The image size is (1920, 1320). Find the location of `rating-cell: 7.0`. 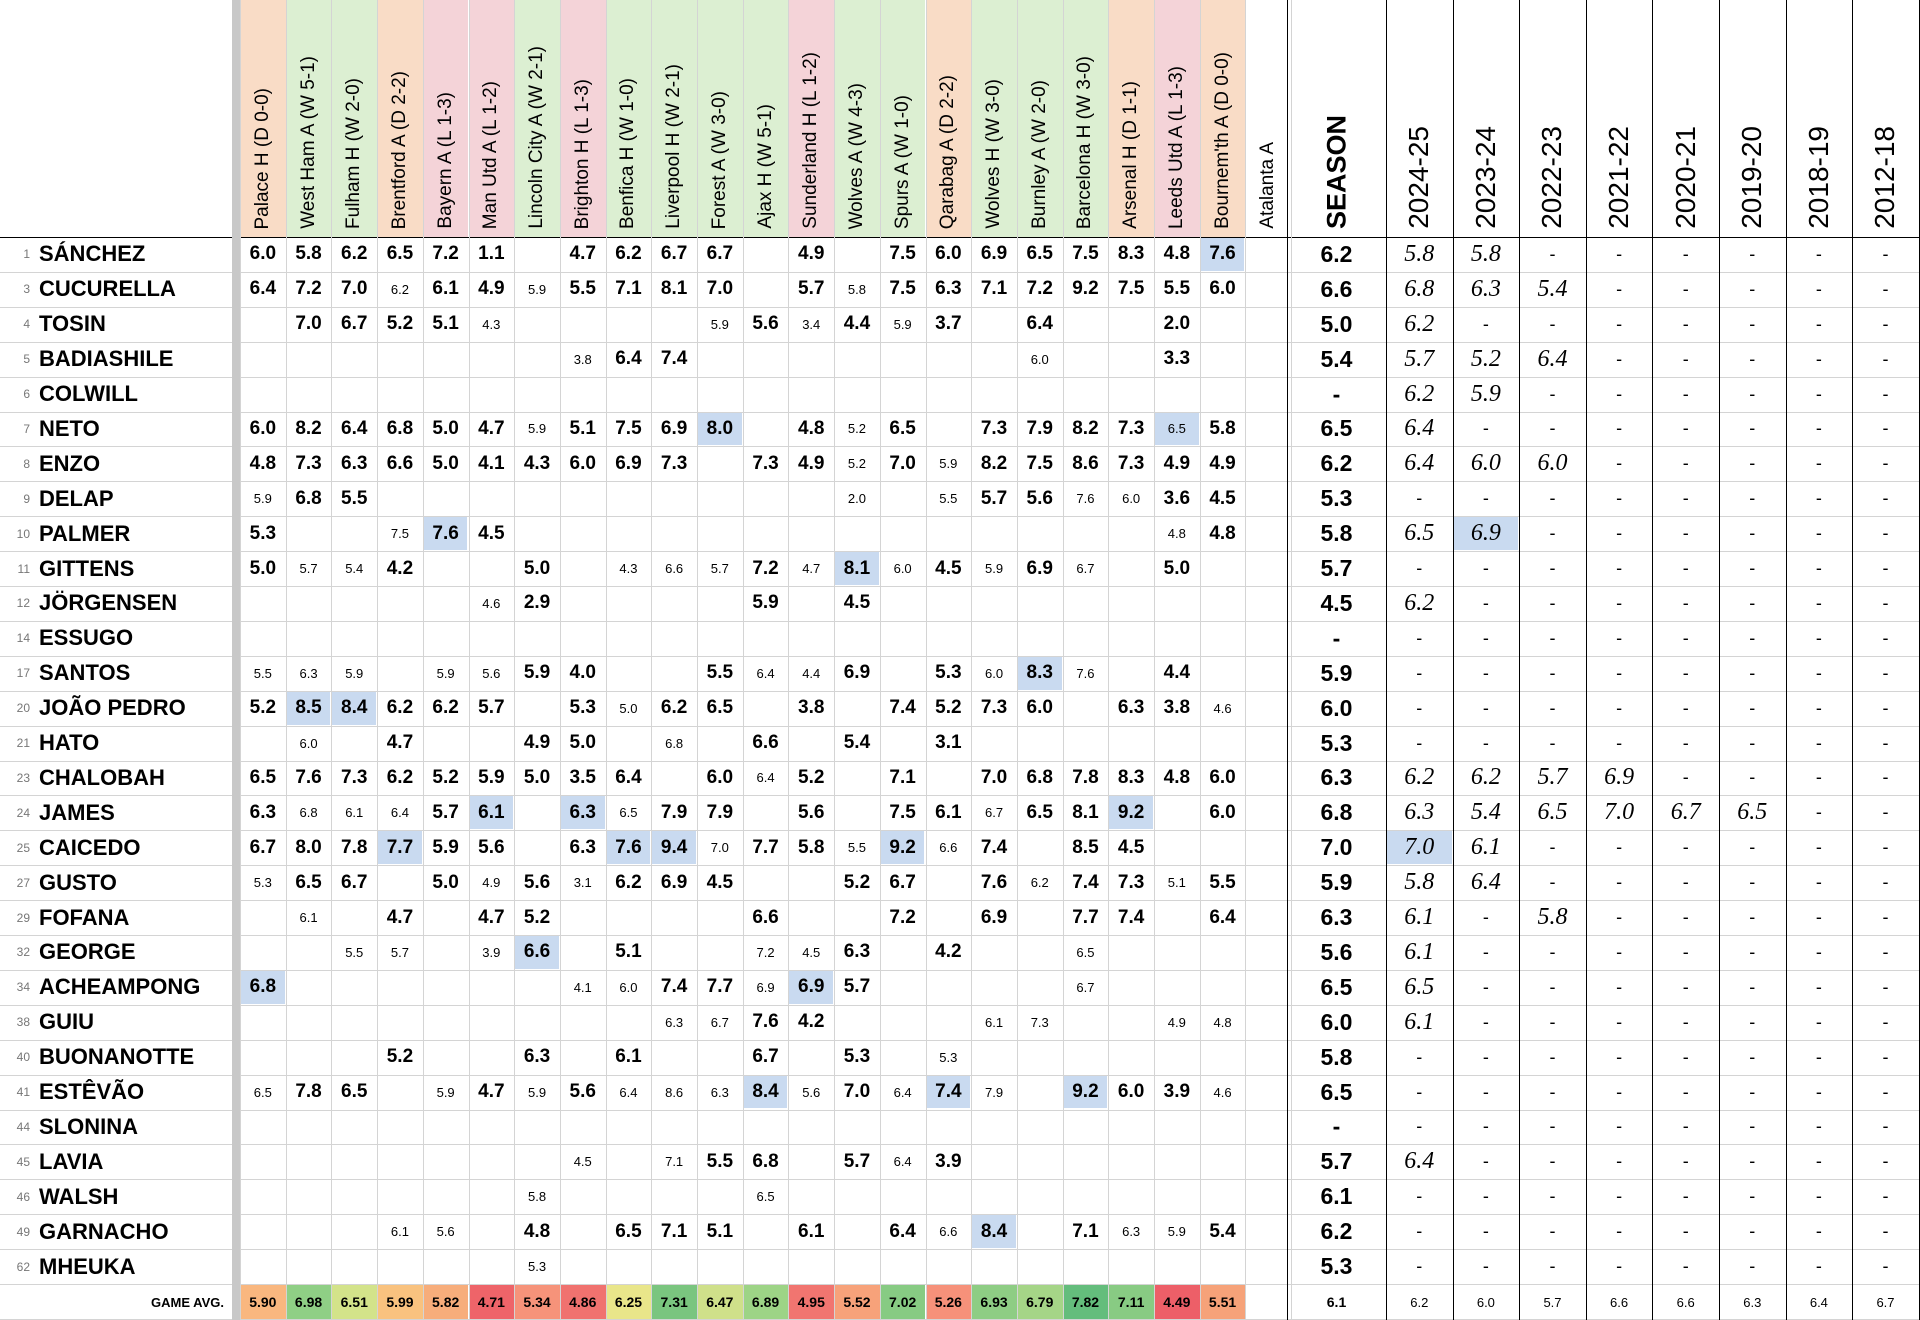

rating-cell: 7.0 is located at coordinates (857, 1092).